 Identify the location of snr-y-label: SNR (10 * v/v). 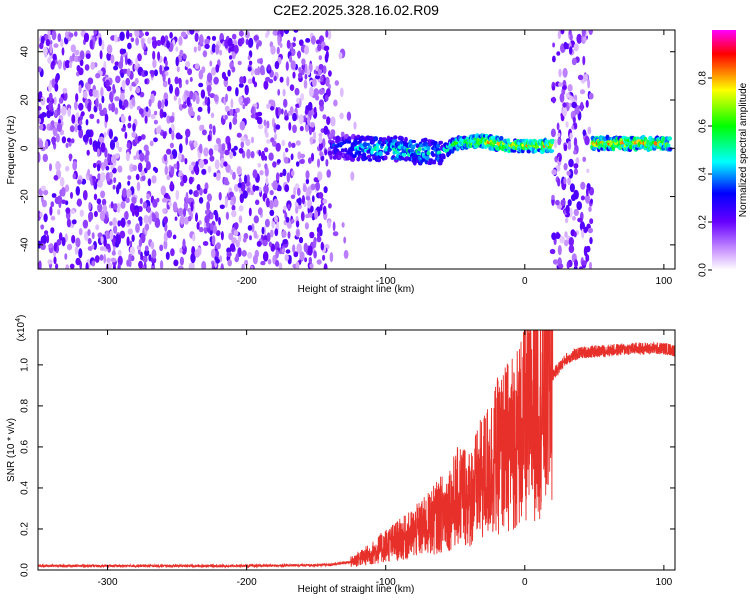
(11, 450).